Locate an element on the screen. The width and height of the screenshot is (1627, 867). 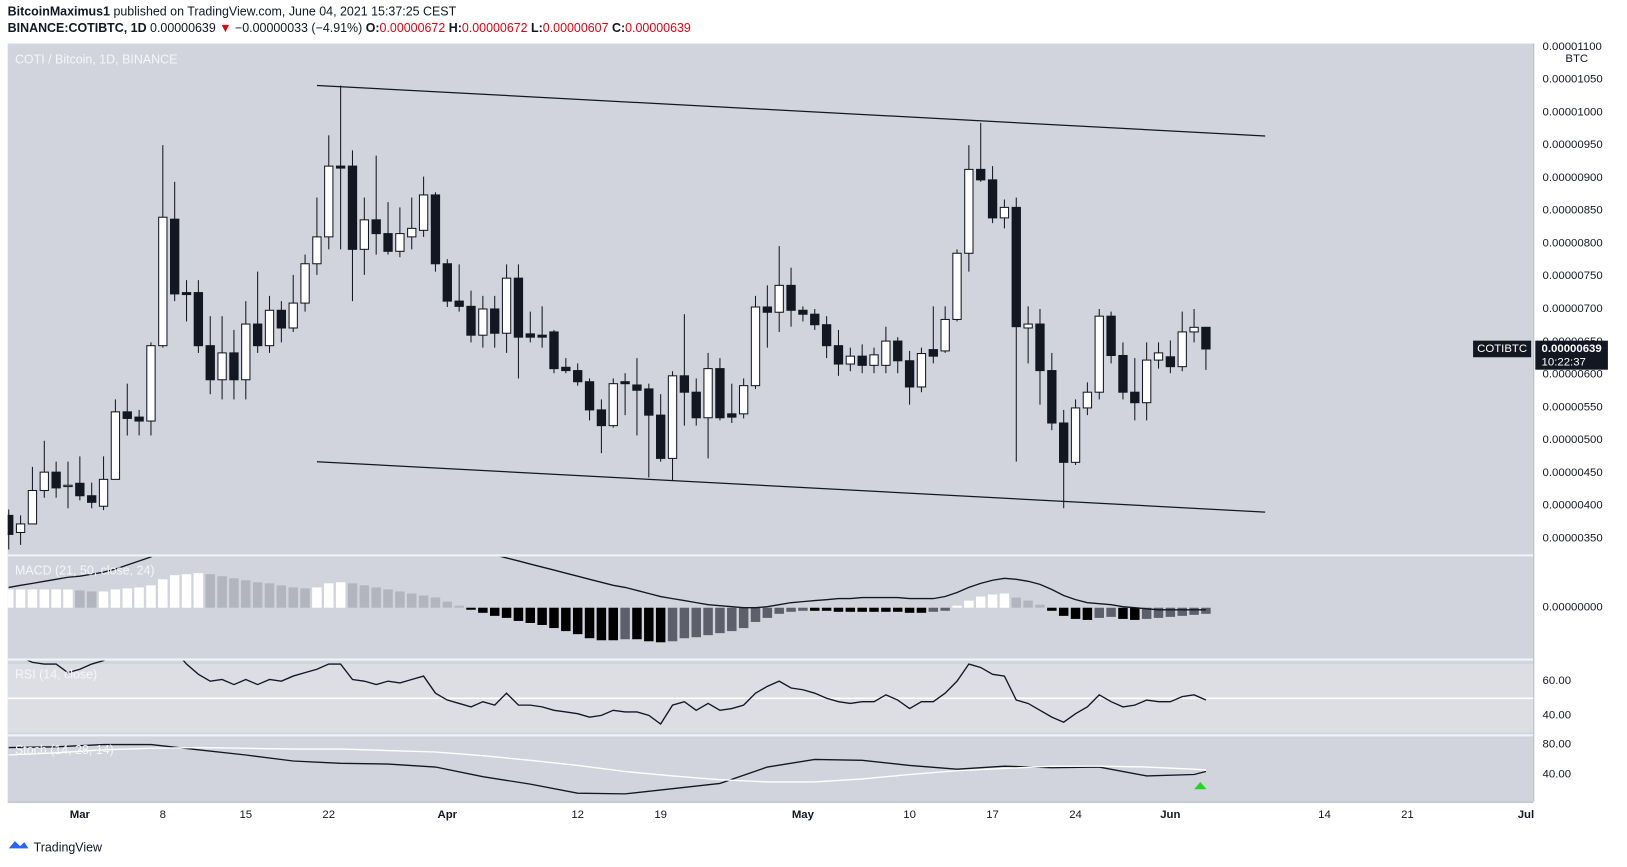
panel is located at coordinates (770, 696).